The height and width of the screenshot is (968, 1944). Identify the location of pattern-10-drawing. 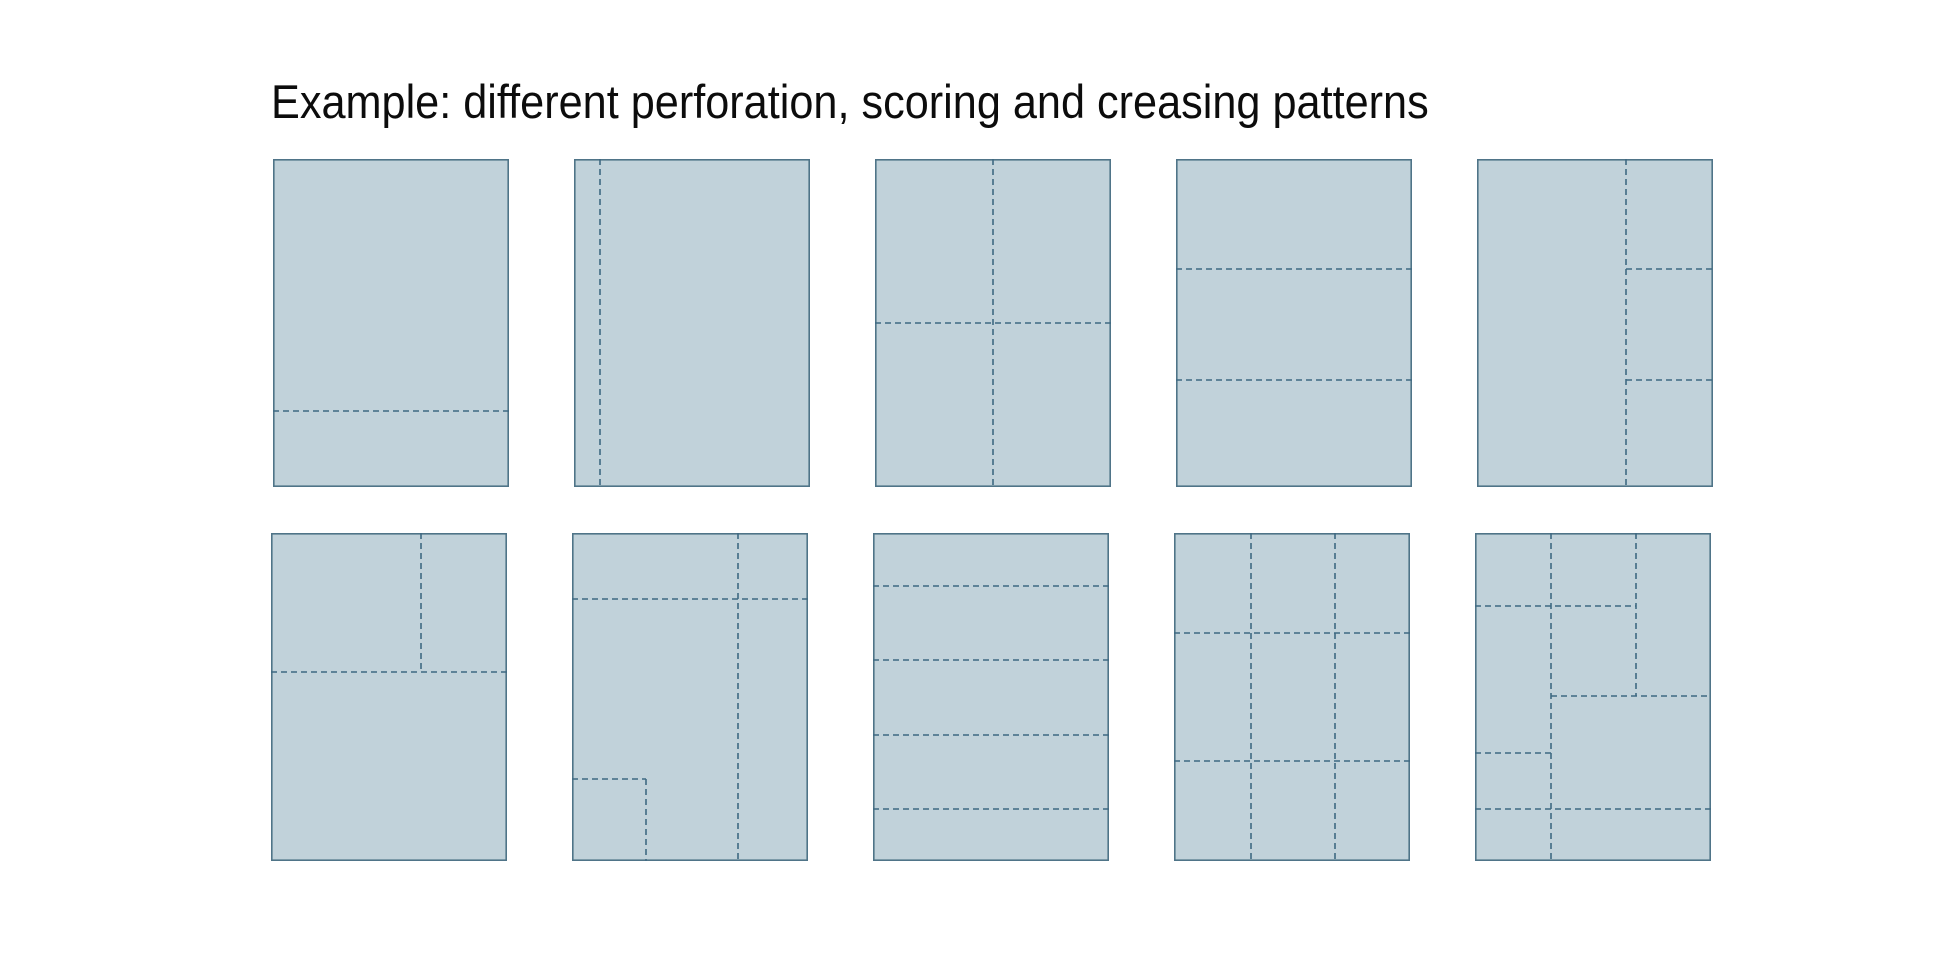
(1593, 697).